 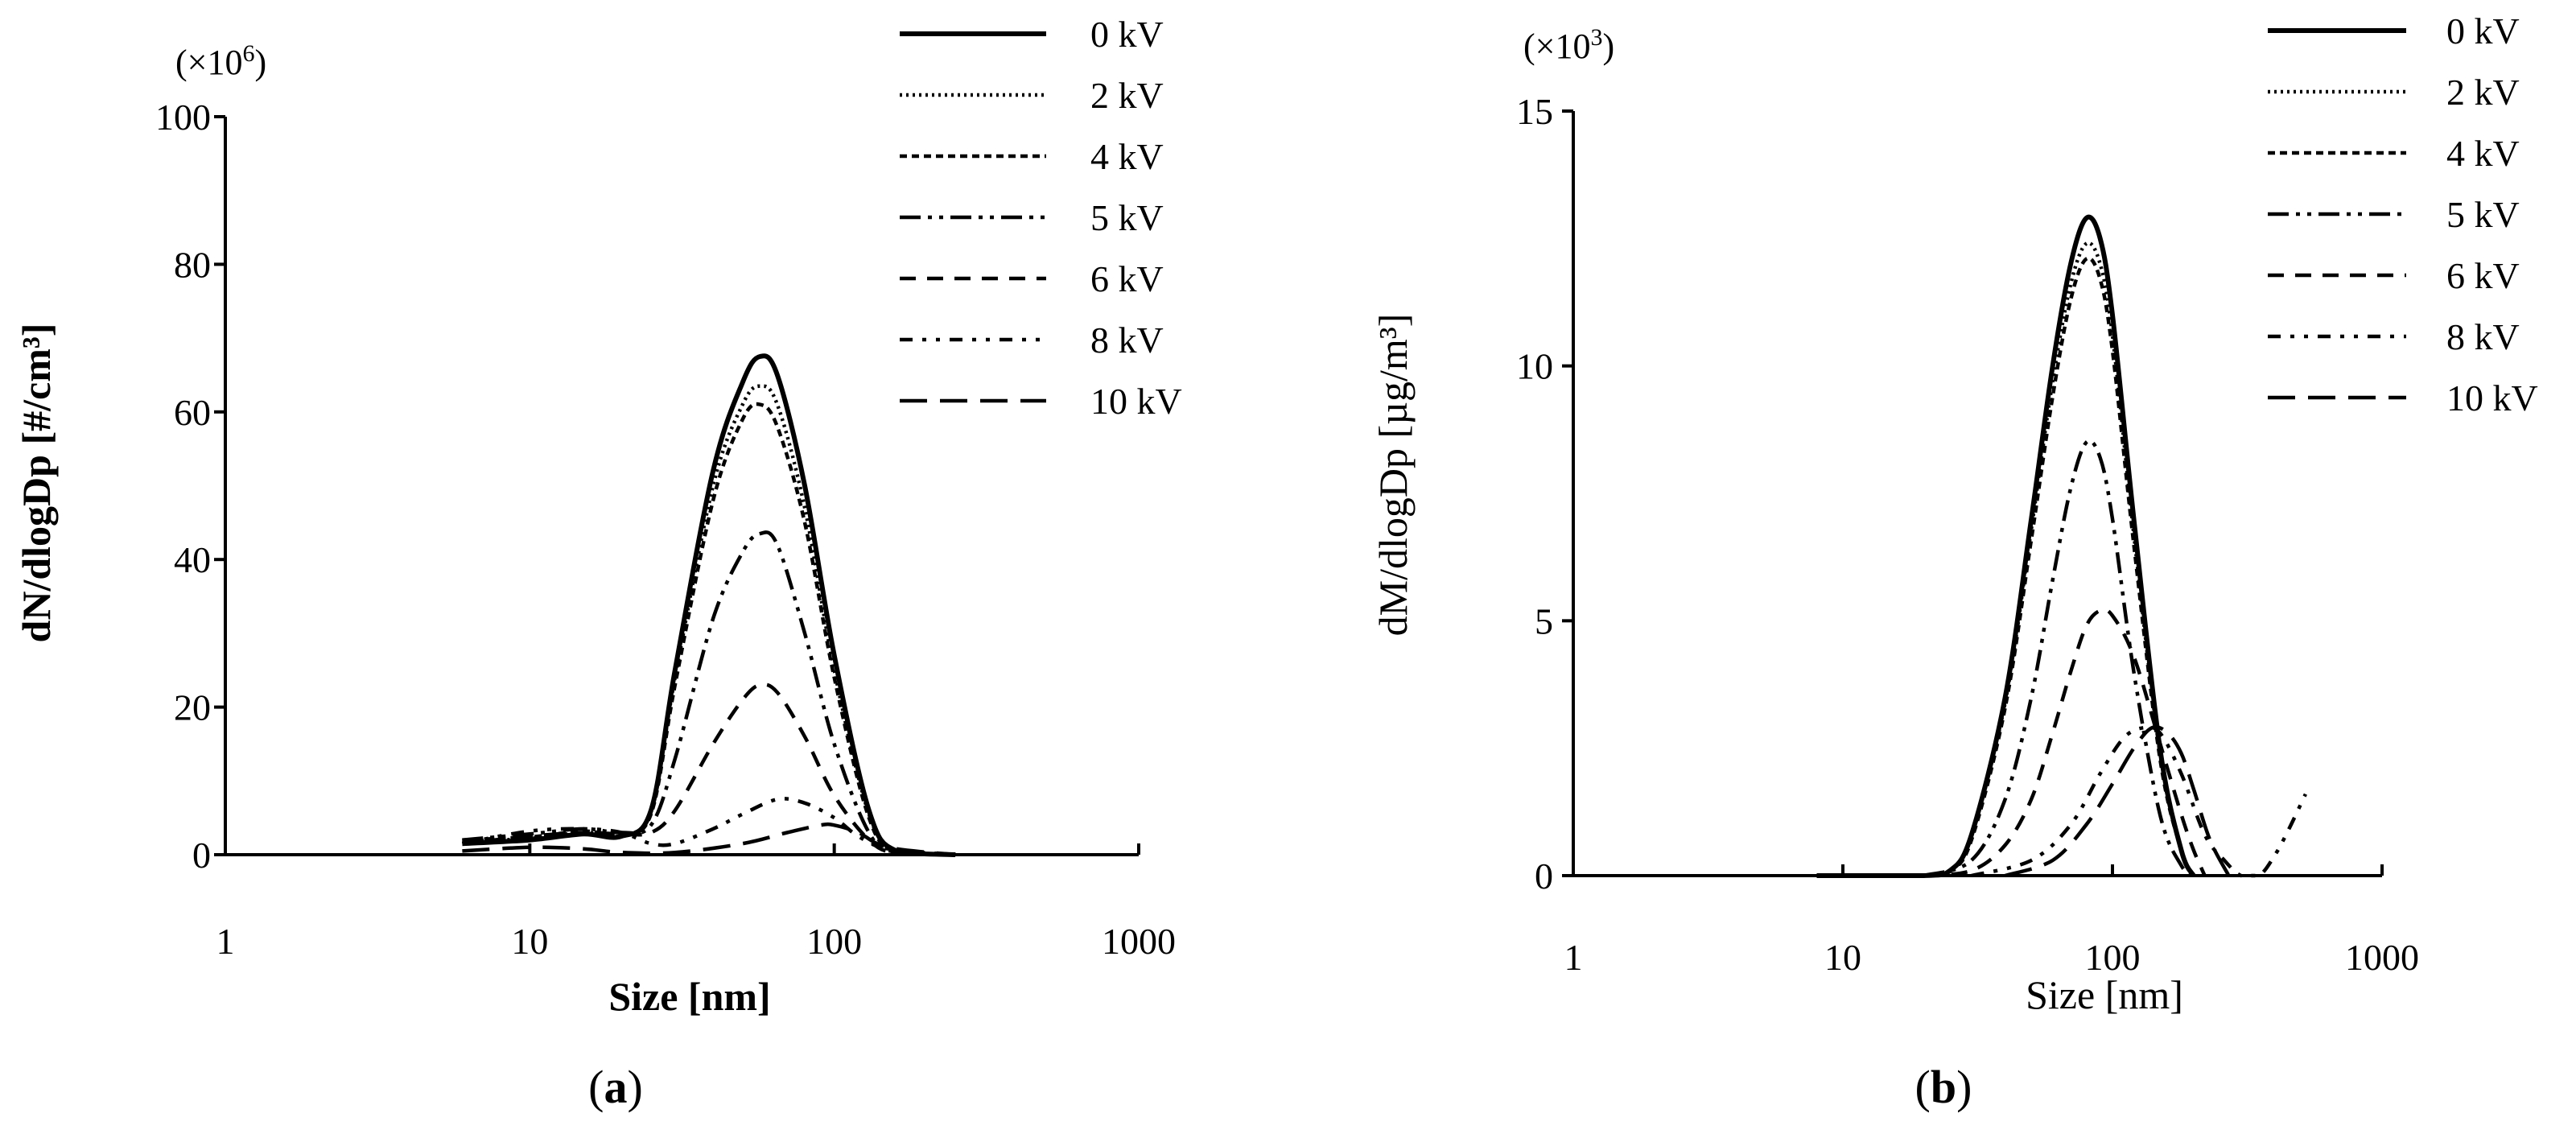 What do you see at coordinates (192, 264) in the screenshot?
I see `y-tick-label: 80` at bounding box center [192, 264].